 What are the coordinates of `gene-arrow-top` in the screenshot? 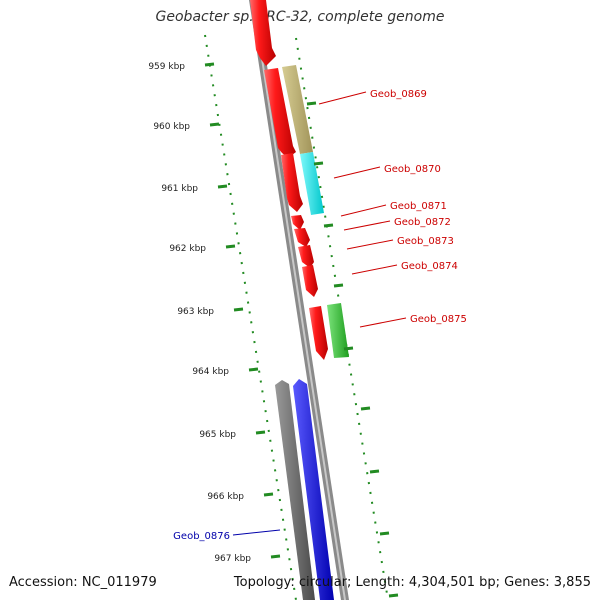 It's located at (263, 33).